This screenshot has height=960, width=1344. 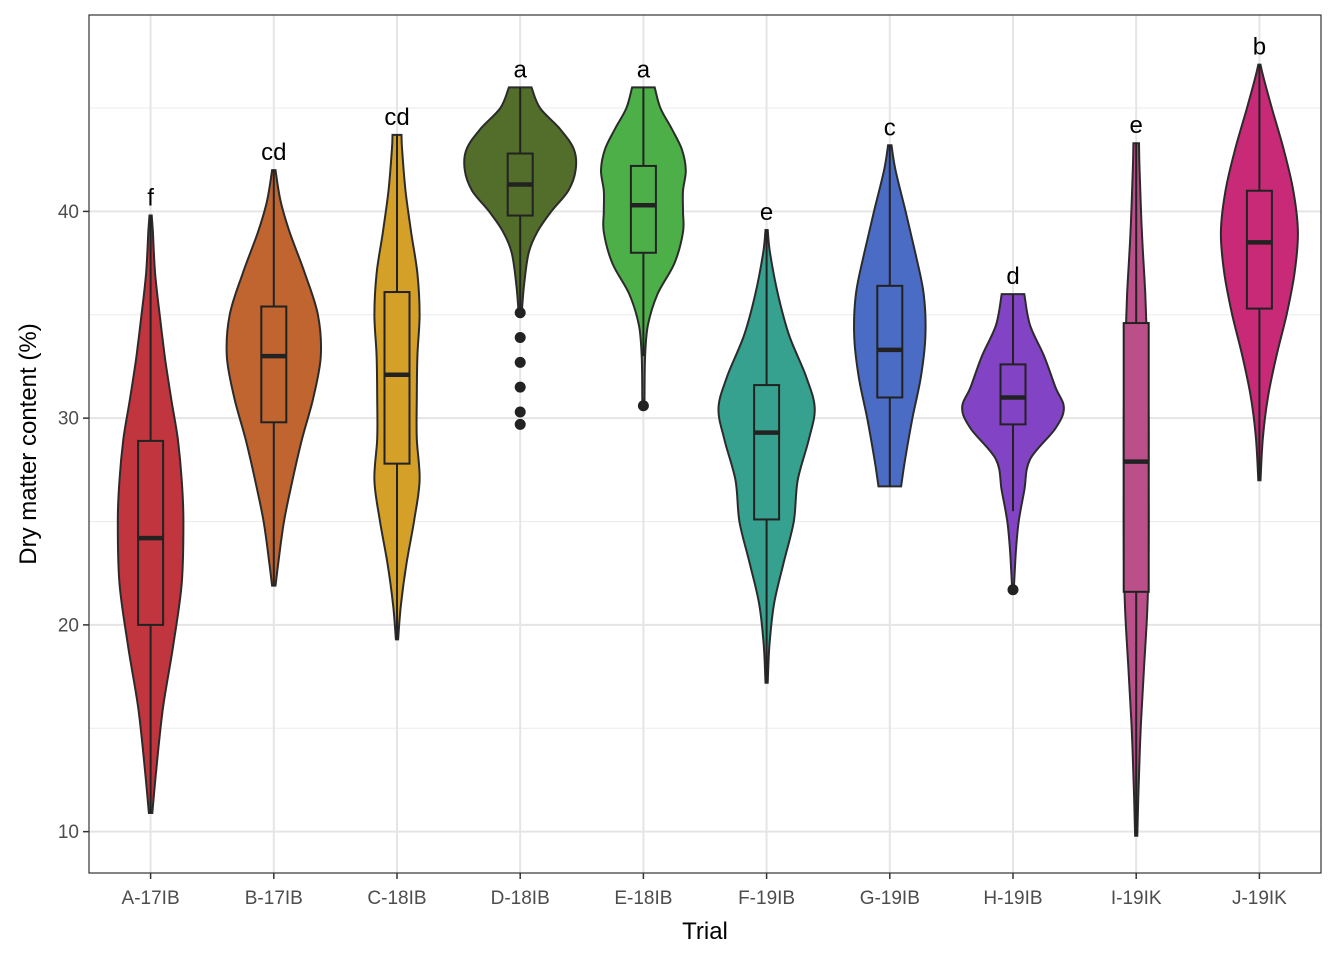 I want to click on x-tick-label: B-17IB, so click(x=274, y=898).